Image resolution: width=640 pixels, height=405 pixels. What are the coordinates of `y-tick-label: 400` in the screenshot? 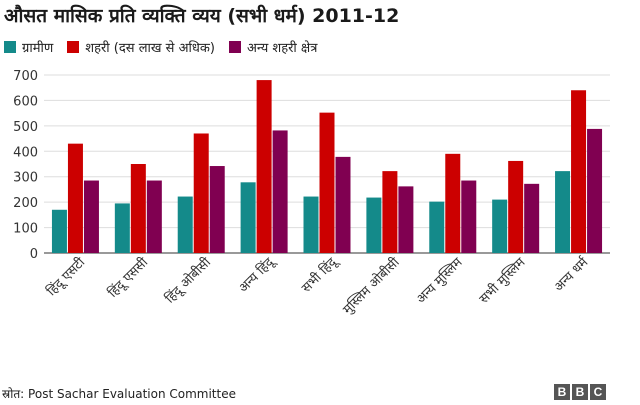 It's located at (25, 152).